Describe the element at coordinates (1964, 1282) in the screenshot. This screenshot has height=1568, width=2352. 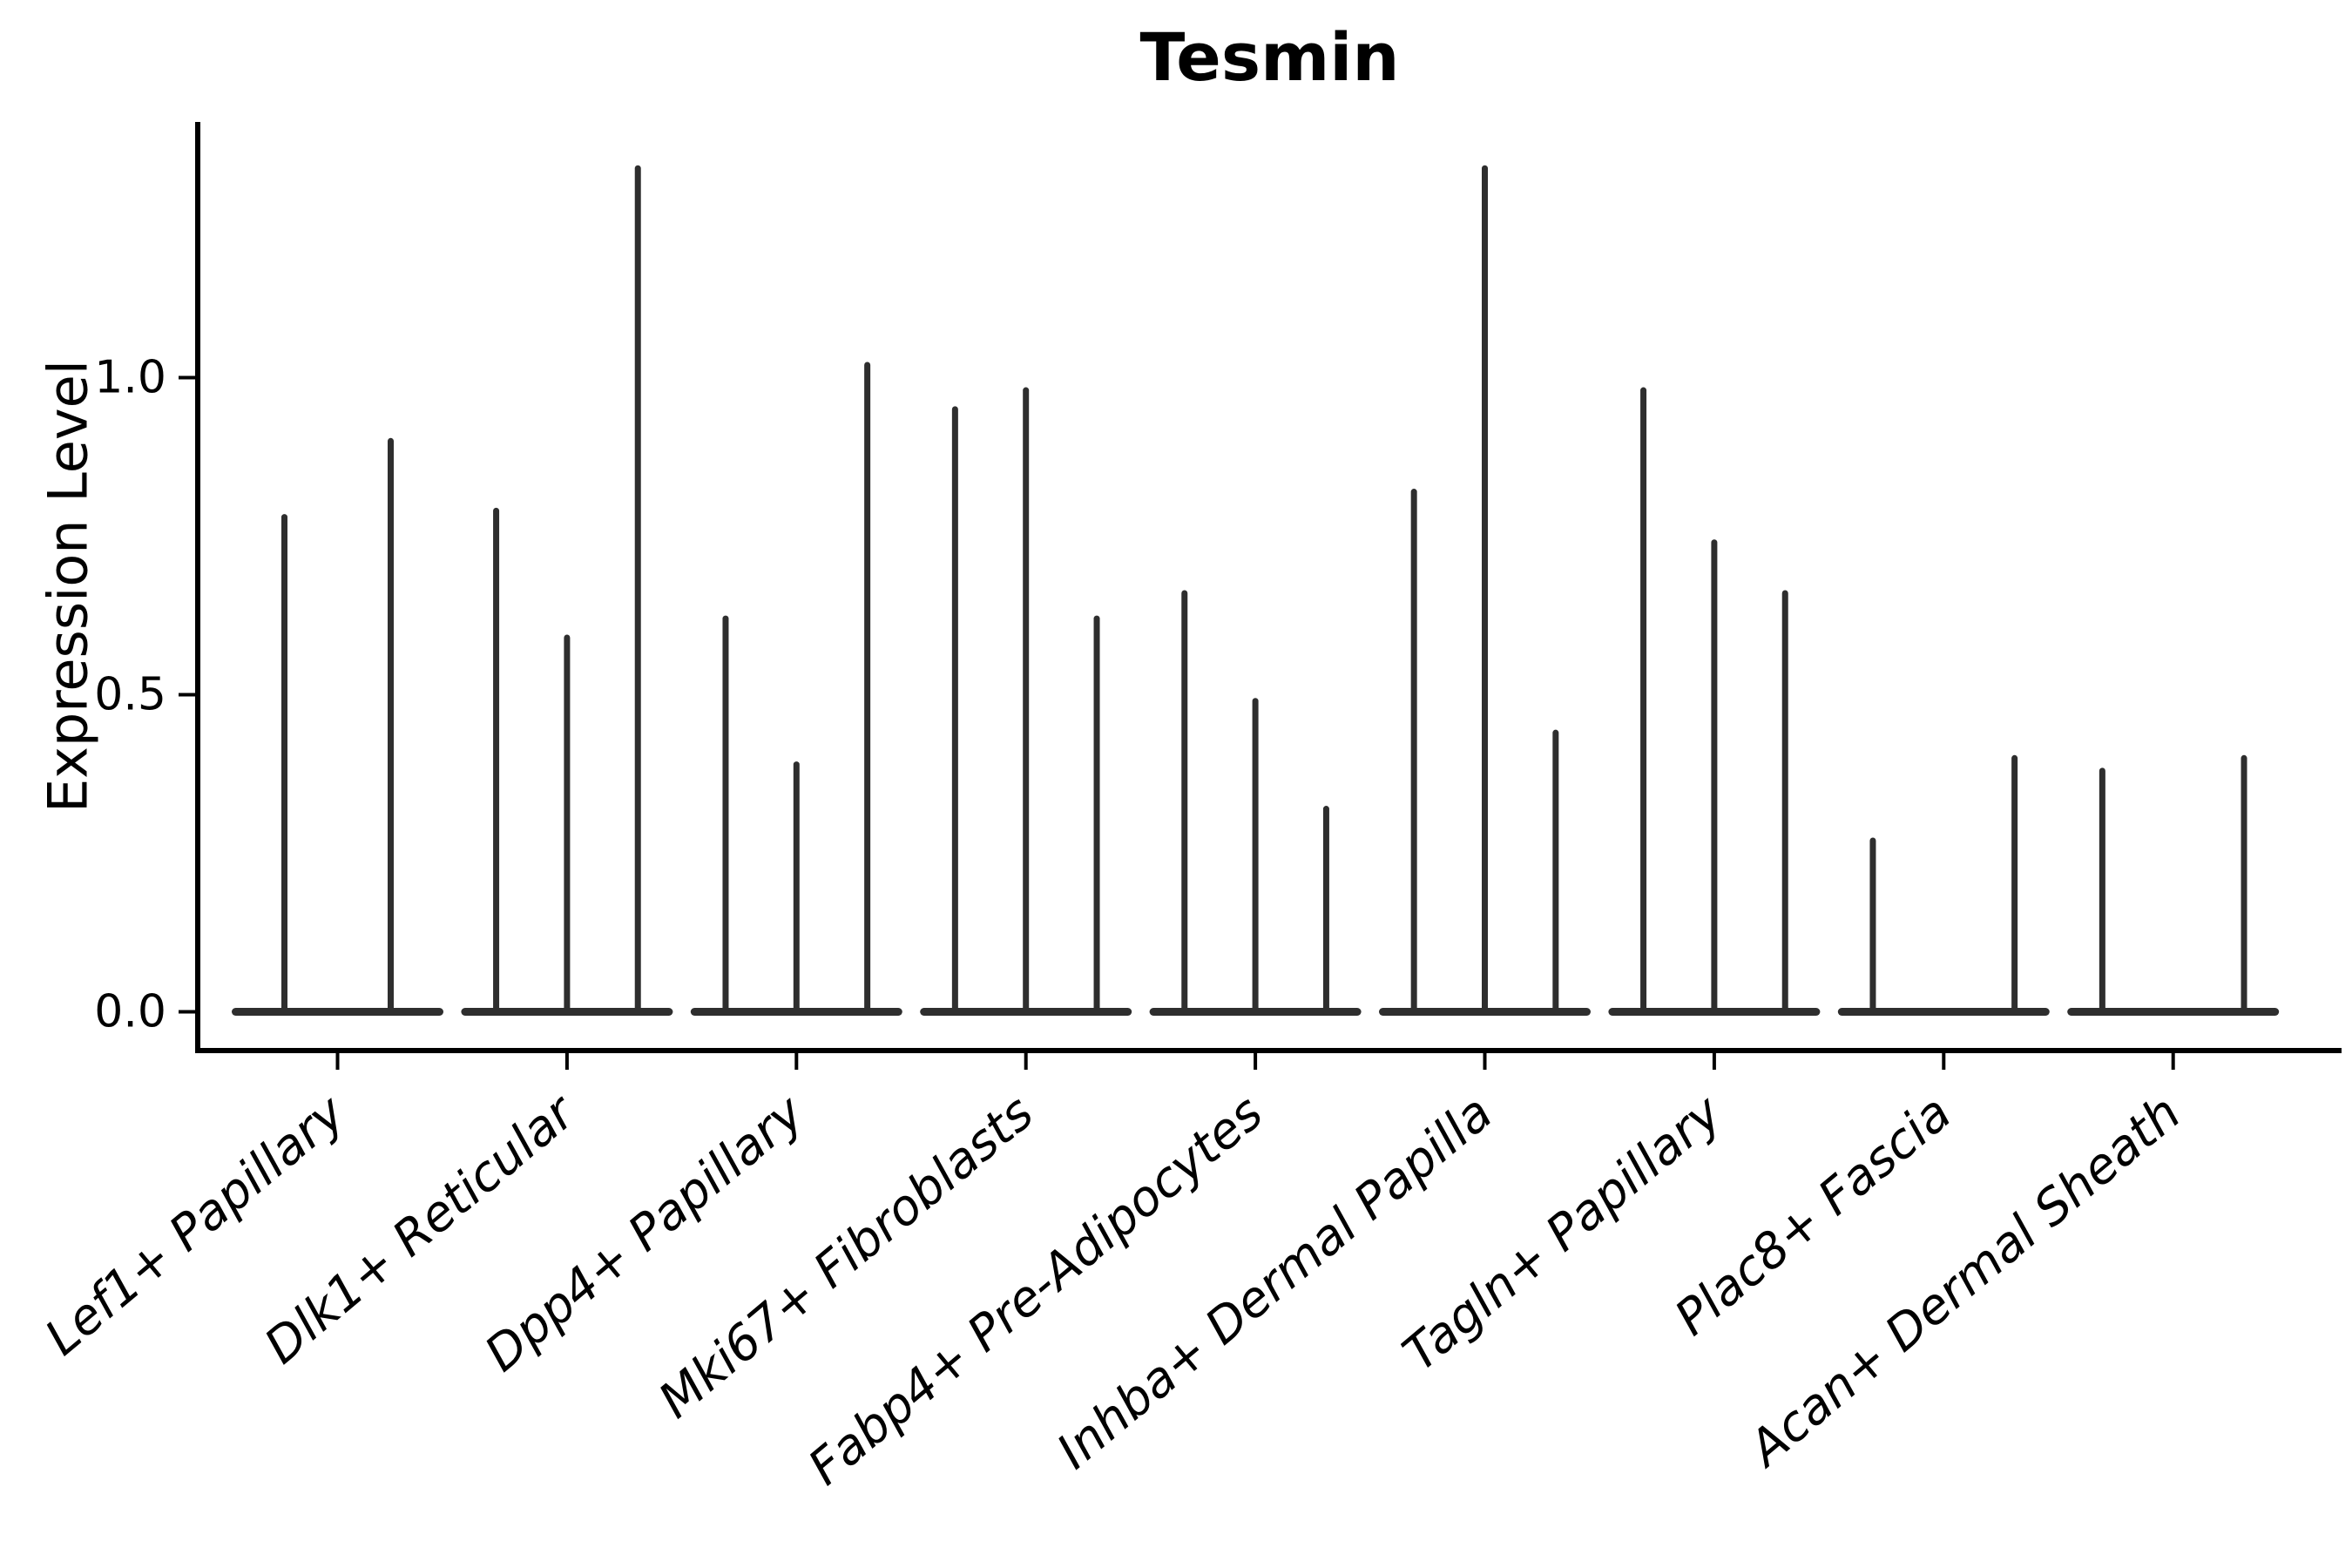
I see `x-tick-label: Acan+ Dermal Sheath` at that location.